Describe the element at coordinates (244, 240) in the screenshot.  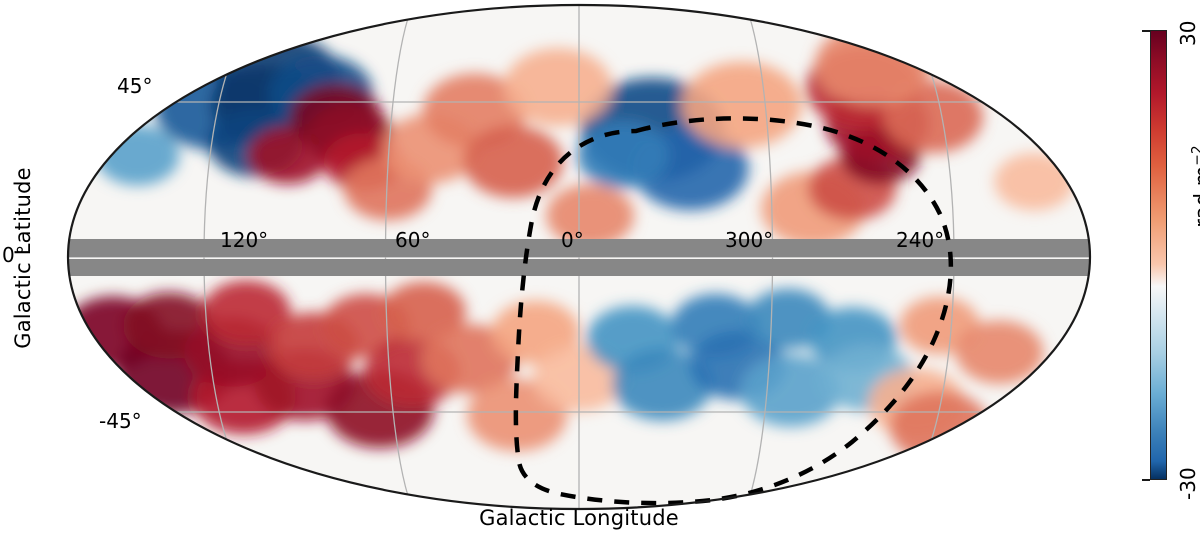
I see `lon-tick-120: 120°` at that location.